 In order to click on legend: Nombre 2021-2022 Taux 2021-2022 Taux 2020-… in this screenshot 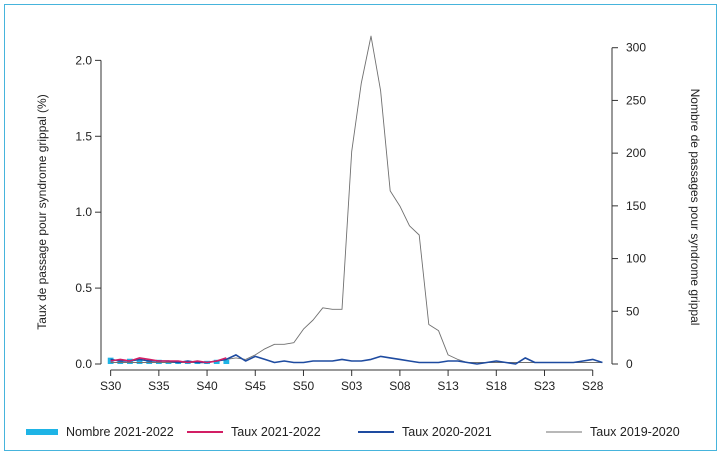, I will do `click(353, 432)`.